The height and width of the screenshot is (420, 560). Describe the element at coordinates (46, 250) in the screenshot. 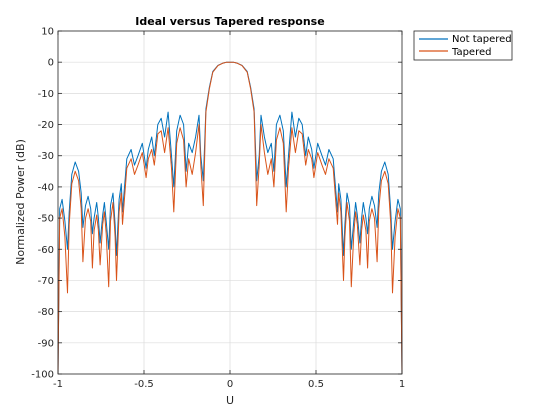

I see `y-tick-label: -60` at that location.